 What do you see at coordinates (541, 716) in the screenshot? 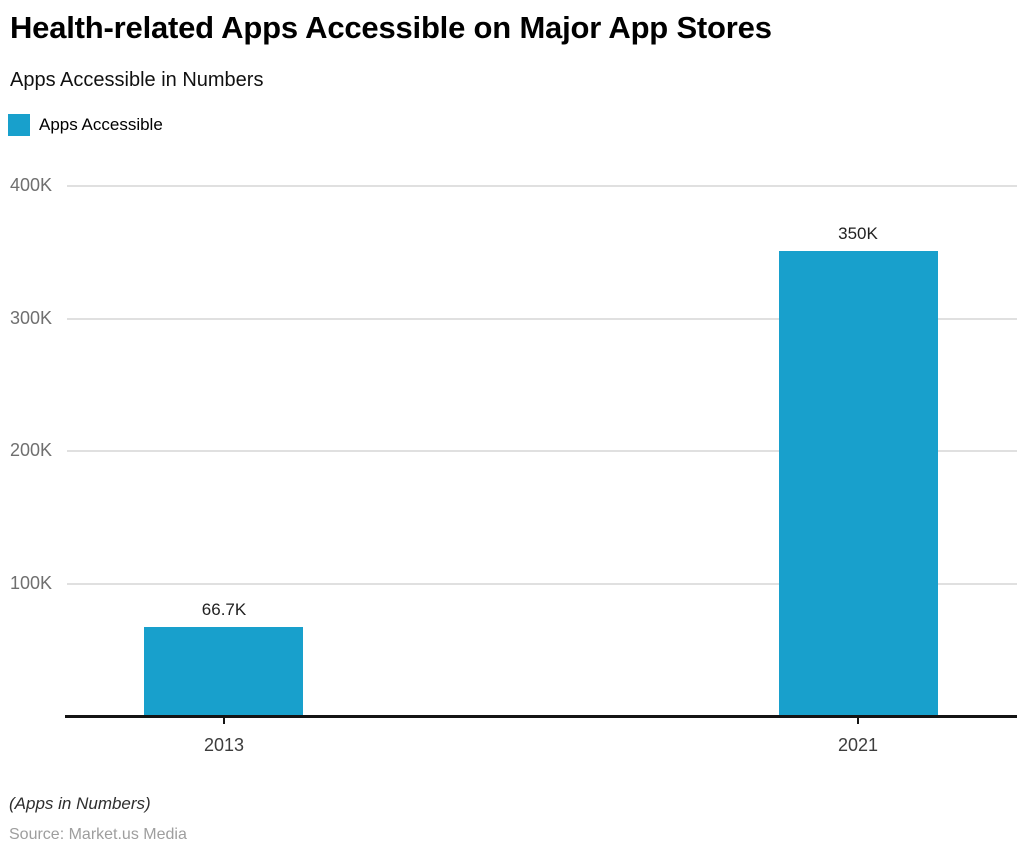
I see `x-axis-line` at bounding box center [541, 716].